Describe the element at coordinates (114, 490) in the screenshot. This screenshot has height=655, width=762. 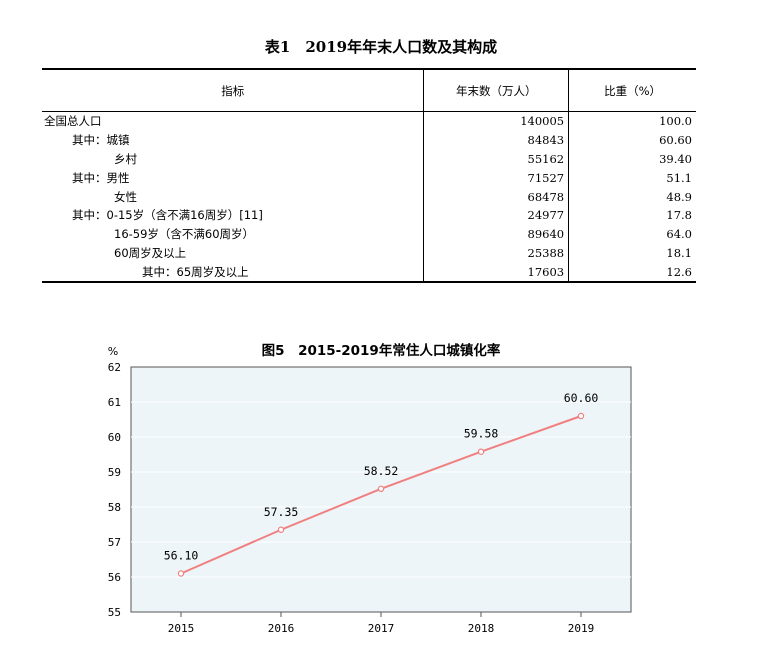
I see `y-axis-ticks: 55 56 57 58 59 60 61 62` at that location.